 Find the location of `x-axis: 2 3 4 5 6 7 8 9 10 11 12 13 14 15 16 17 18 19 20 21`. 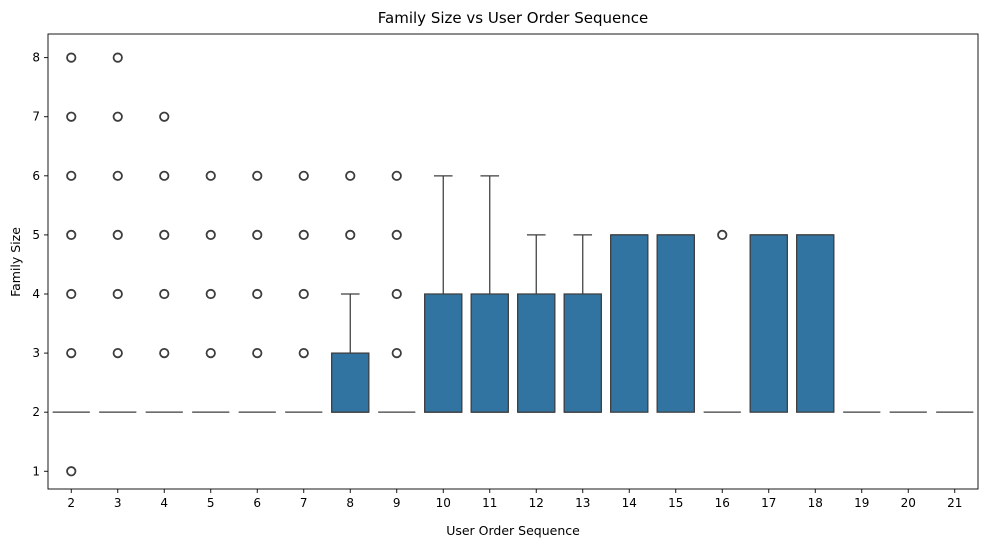

x-axis: 2 3 4 5 6 7 8 9 10 11 12 13 14 15 16 17 18 19 20 21 is located at coordinates (514, 499).